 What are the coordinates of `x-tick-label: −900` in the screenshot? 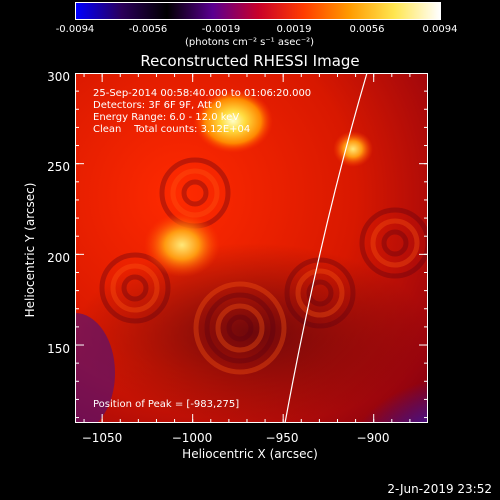 It's located at (373, 438).